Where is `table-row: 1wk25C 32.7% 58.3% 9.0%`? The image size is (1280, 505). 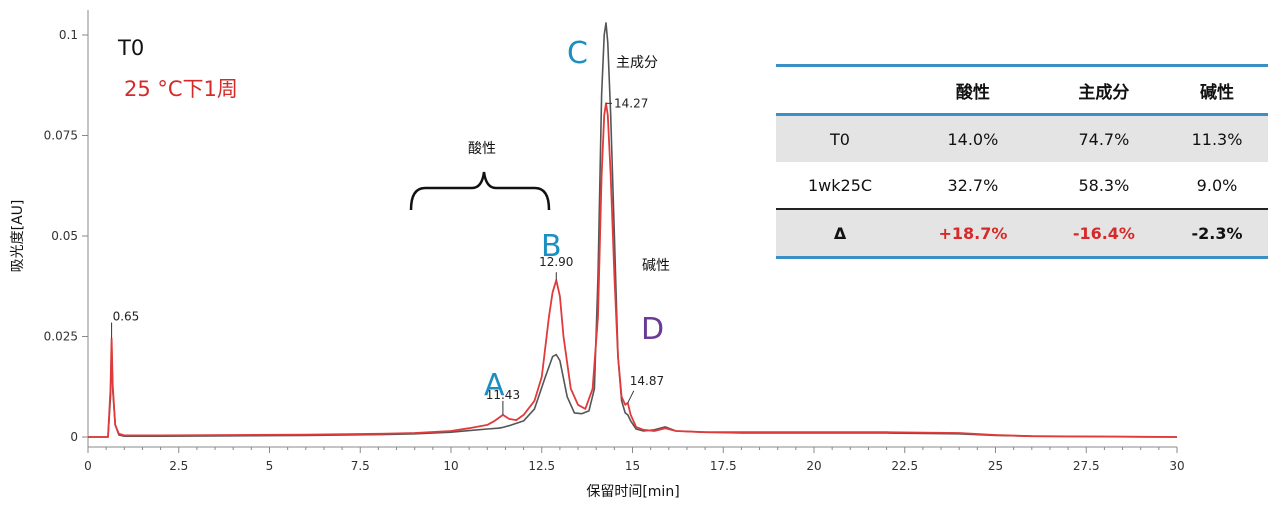
table-row: 1wk25C 32.7% 58.3% 9.0% is located at coordinates (1022, 185).